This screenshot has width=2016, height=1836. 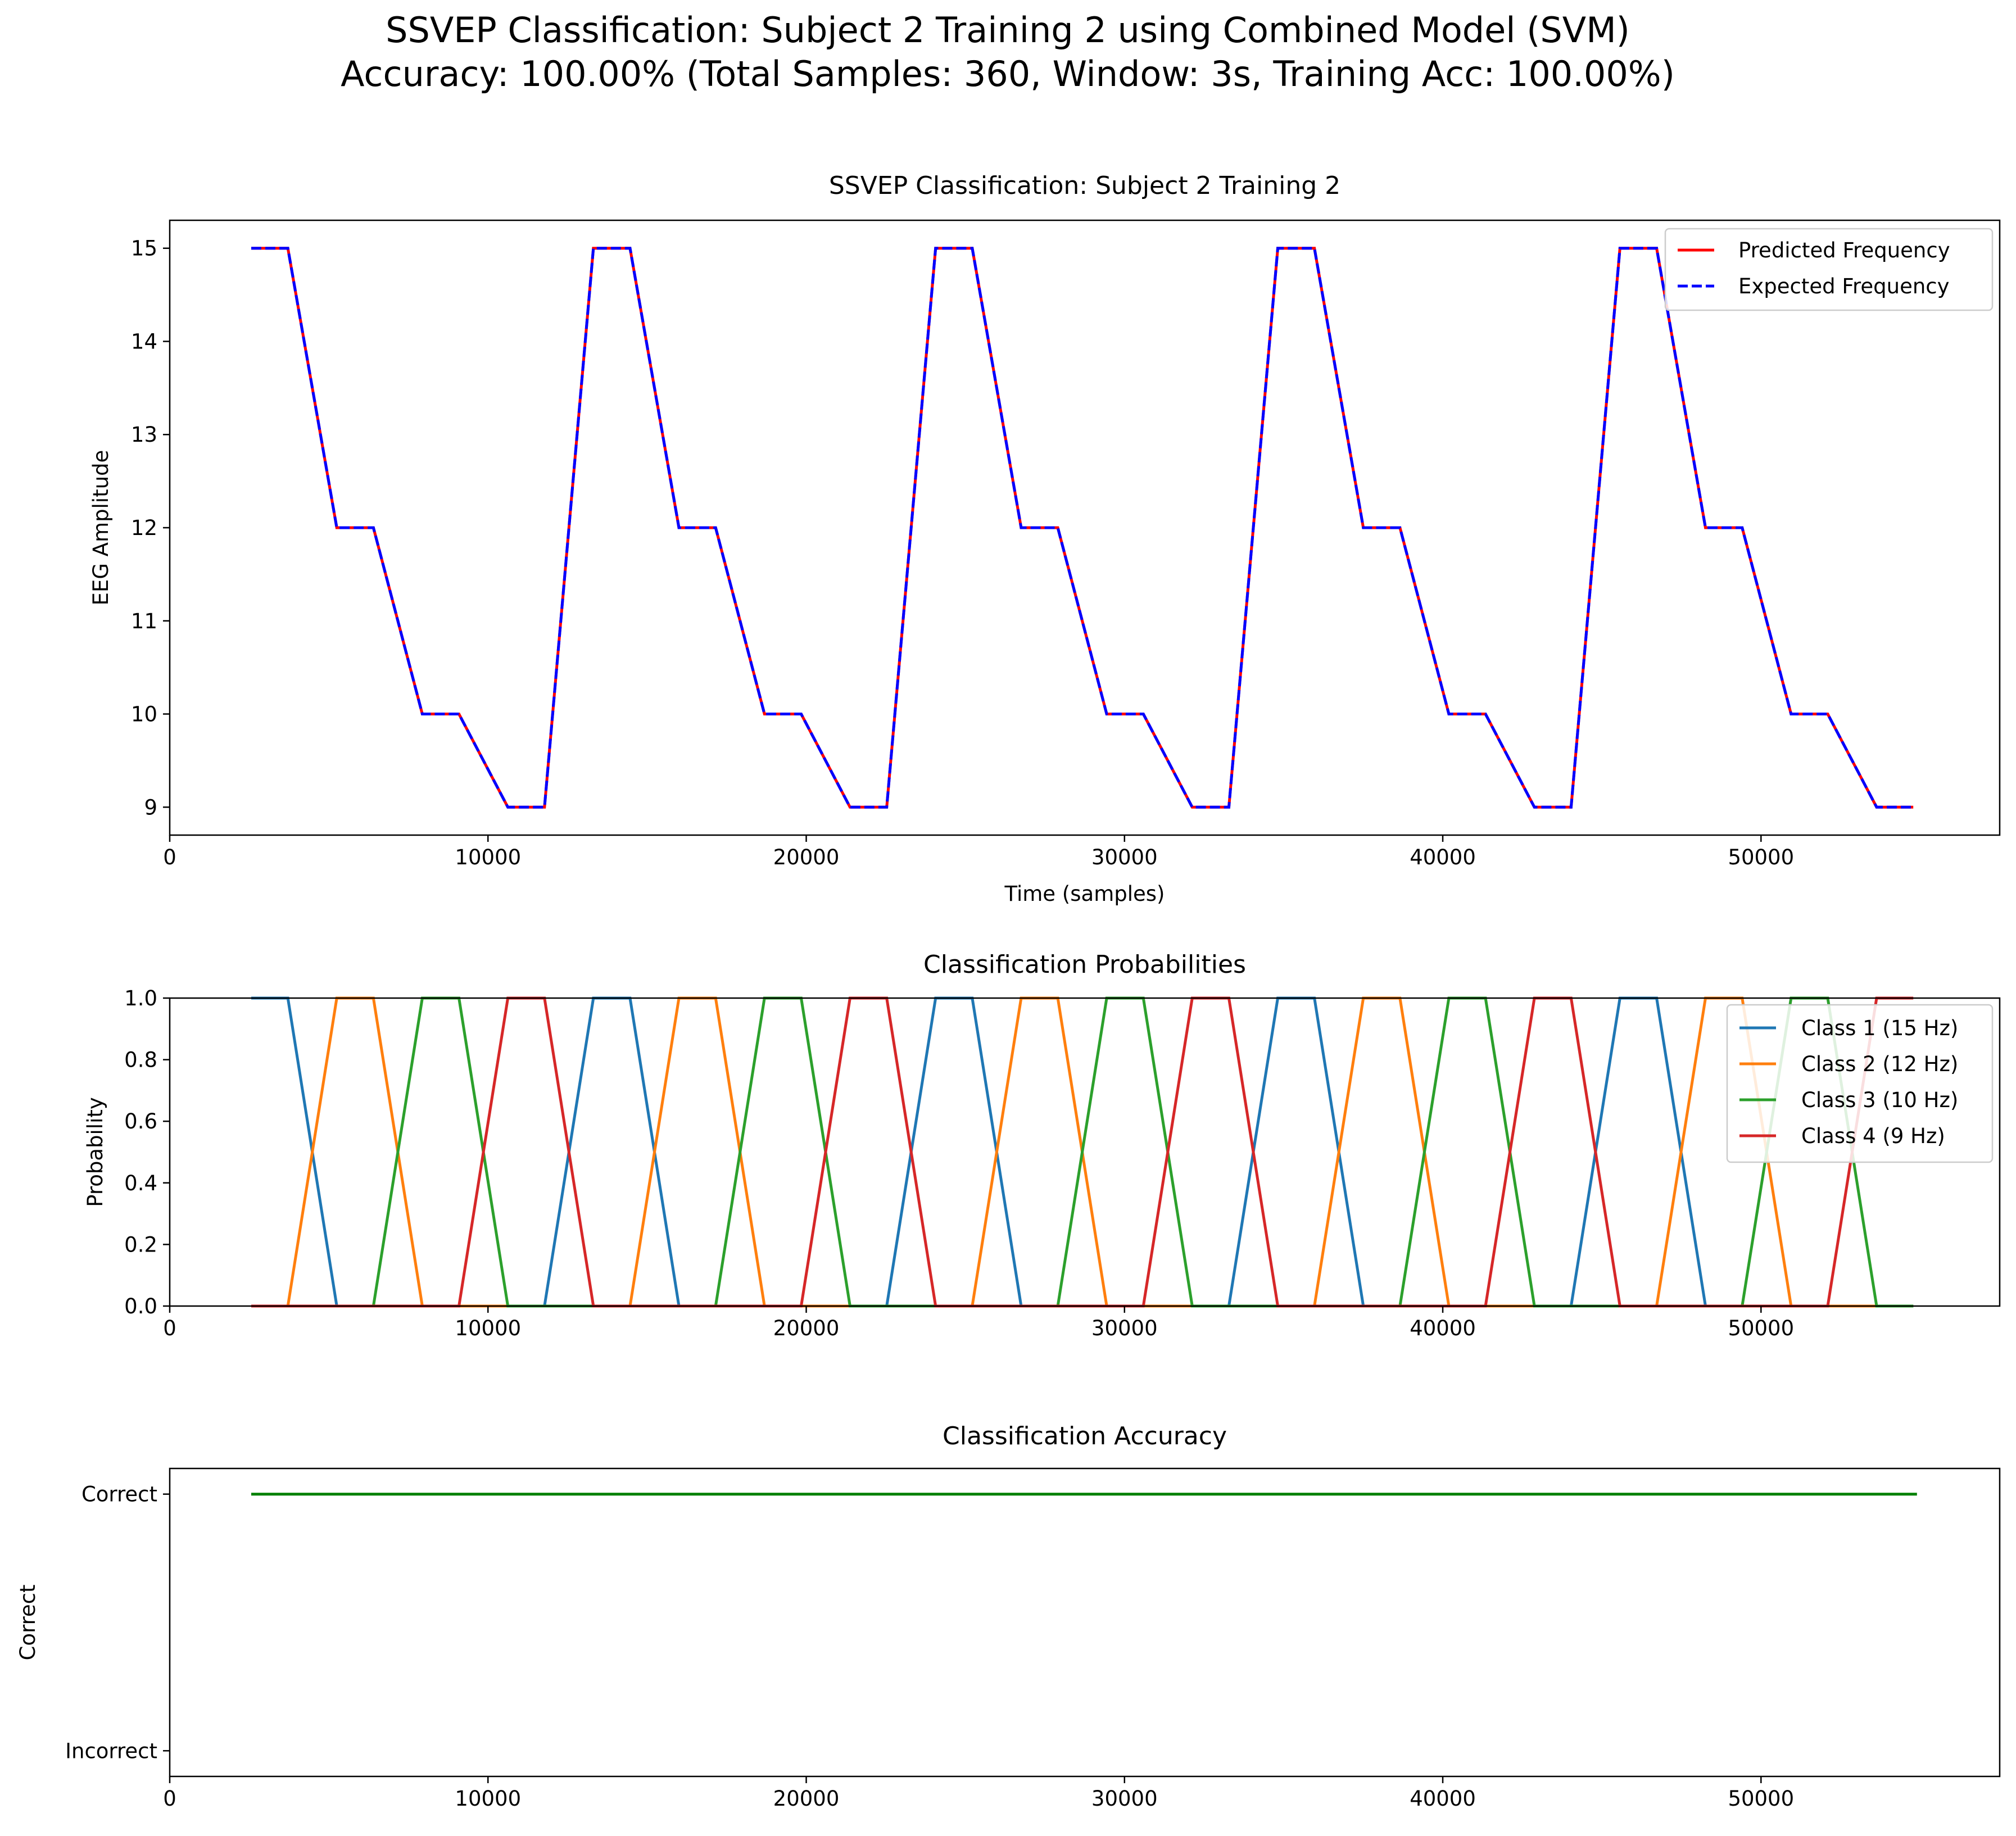 I want to click on legend-label-expected: Expected Frequency, so click(x=1844, y=286).